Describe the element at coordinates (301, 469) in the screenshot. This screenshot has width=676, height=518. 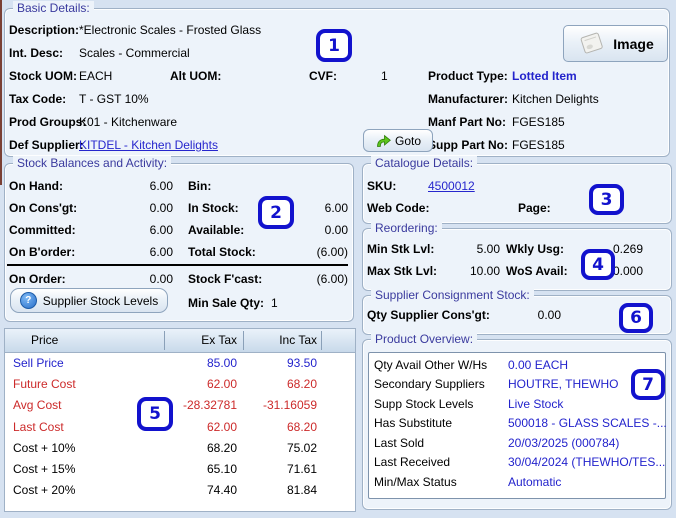
I see `price-row-inc-tax: 71.61` at that location.